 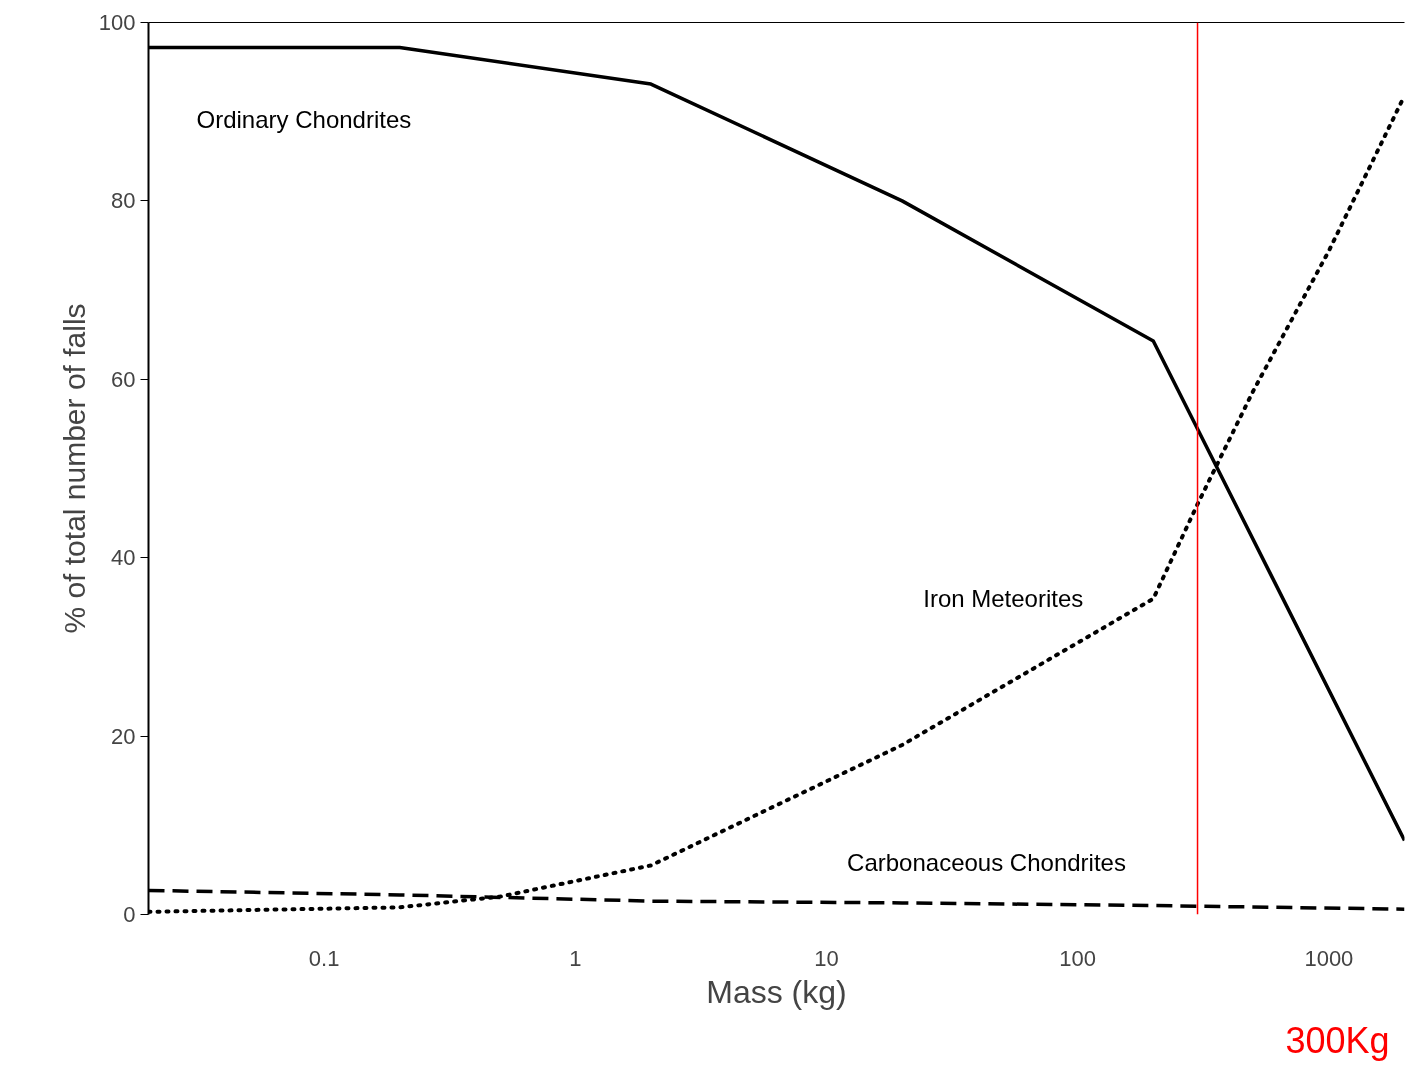 I want to click on x-axis-title: Mass (kg), so click(x=776, y=991).